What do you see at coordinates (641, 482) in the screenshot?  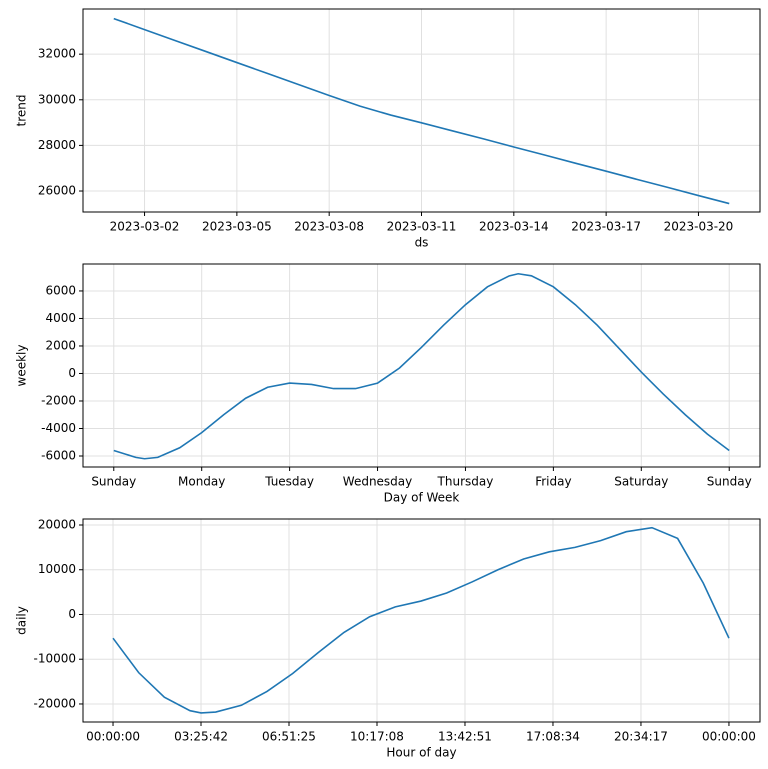 I see `x-tick-label: Saturday` at bounding box center [641, 482].